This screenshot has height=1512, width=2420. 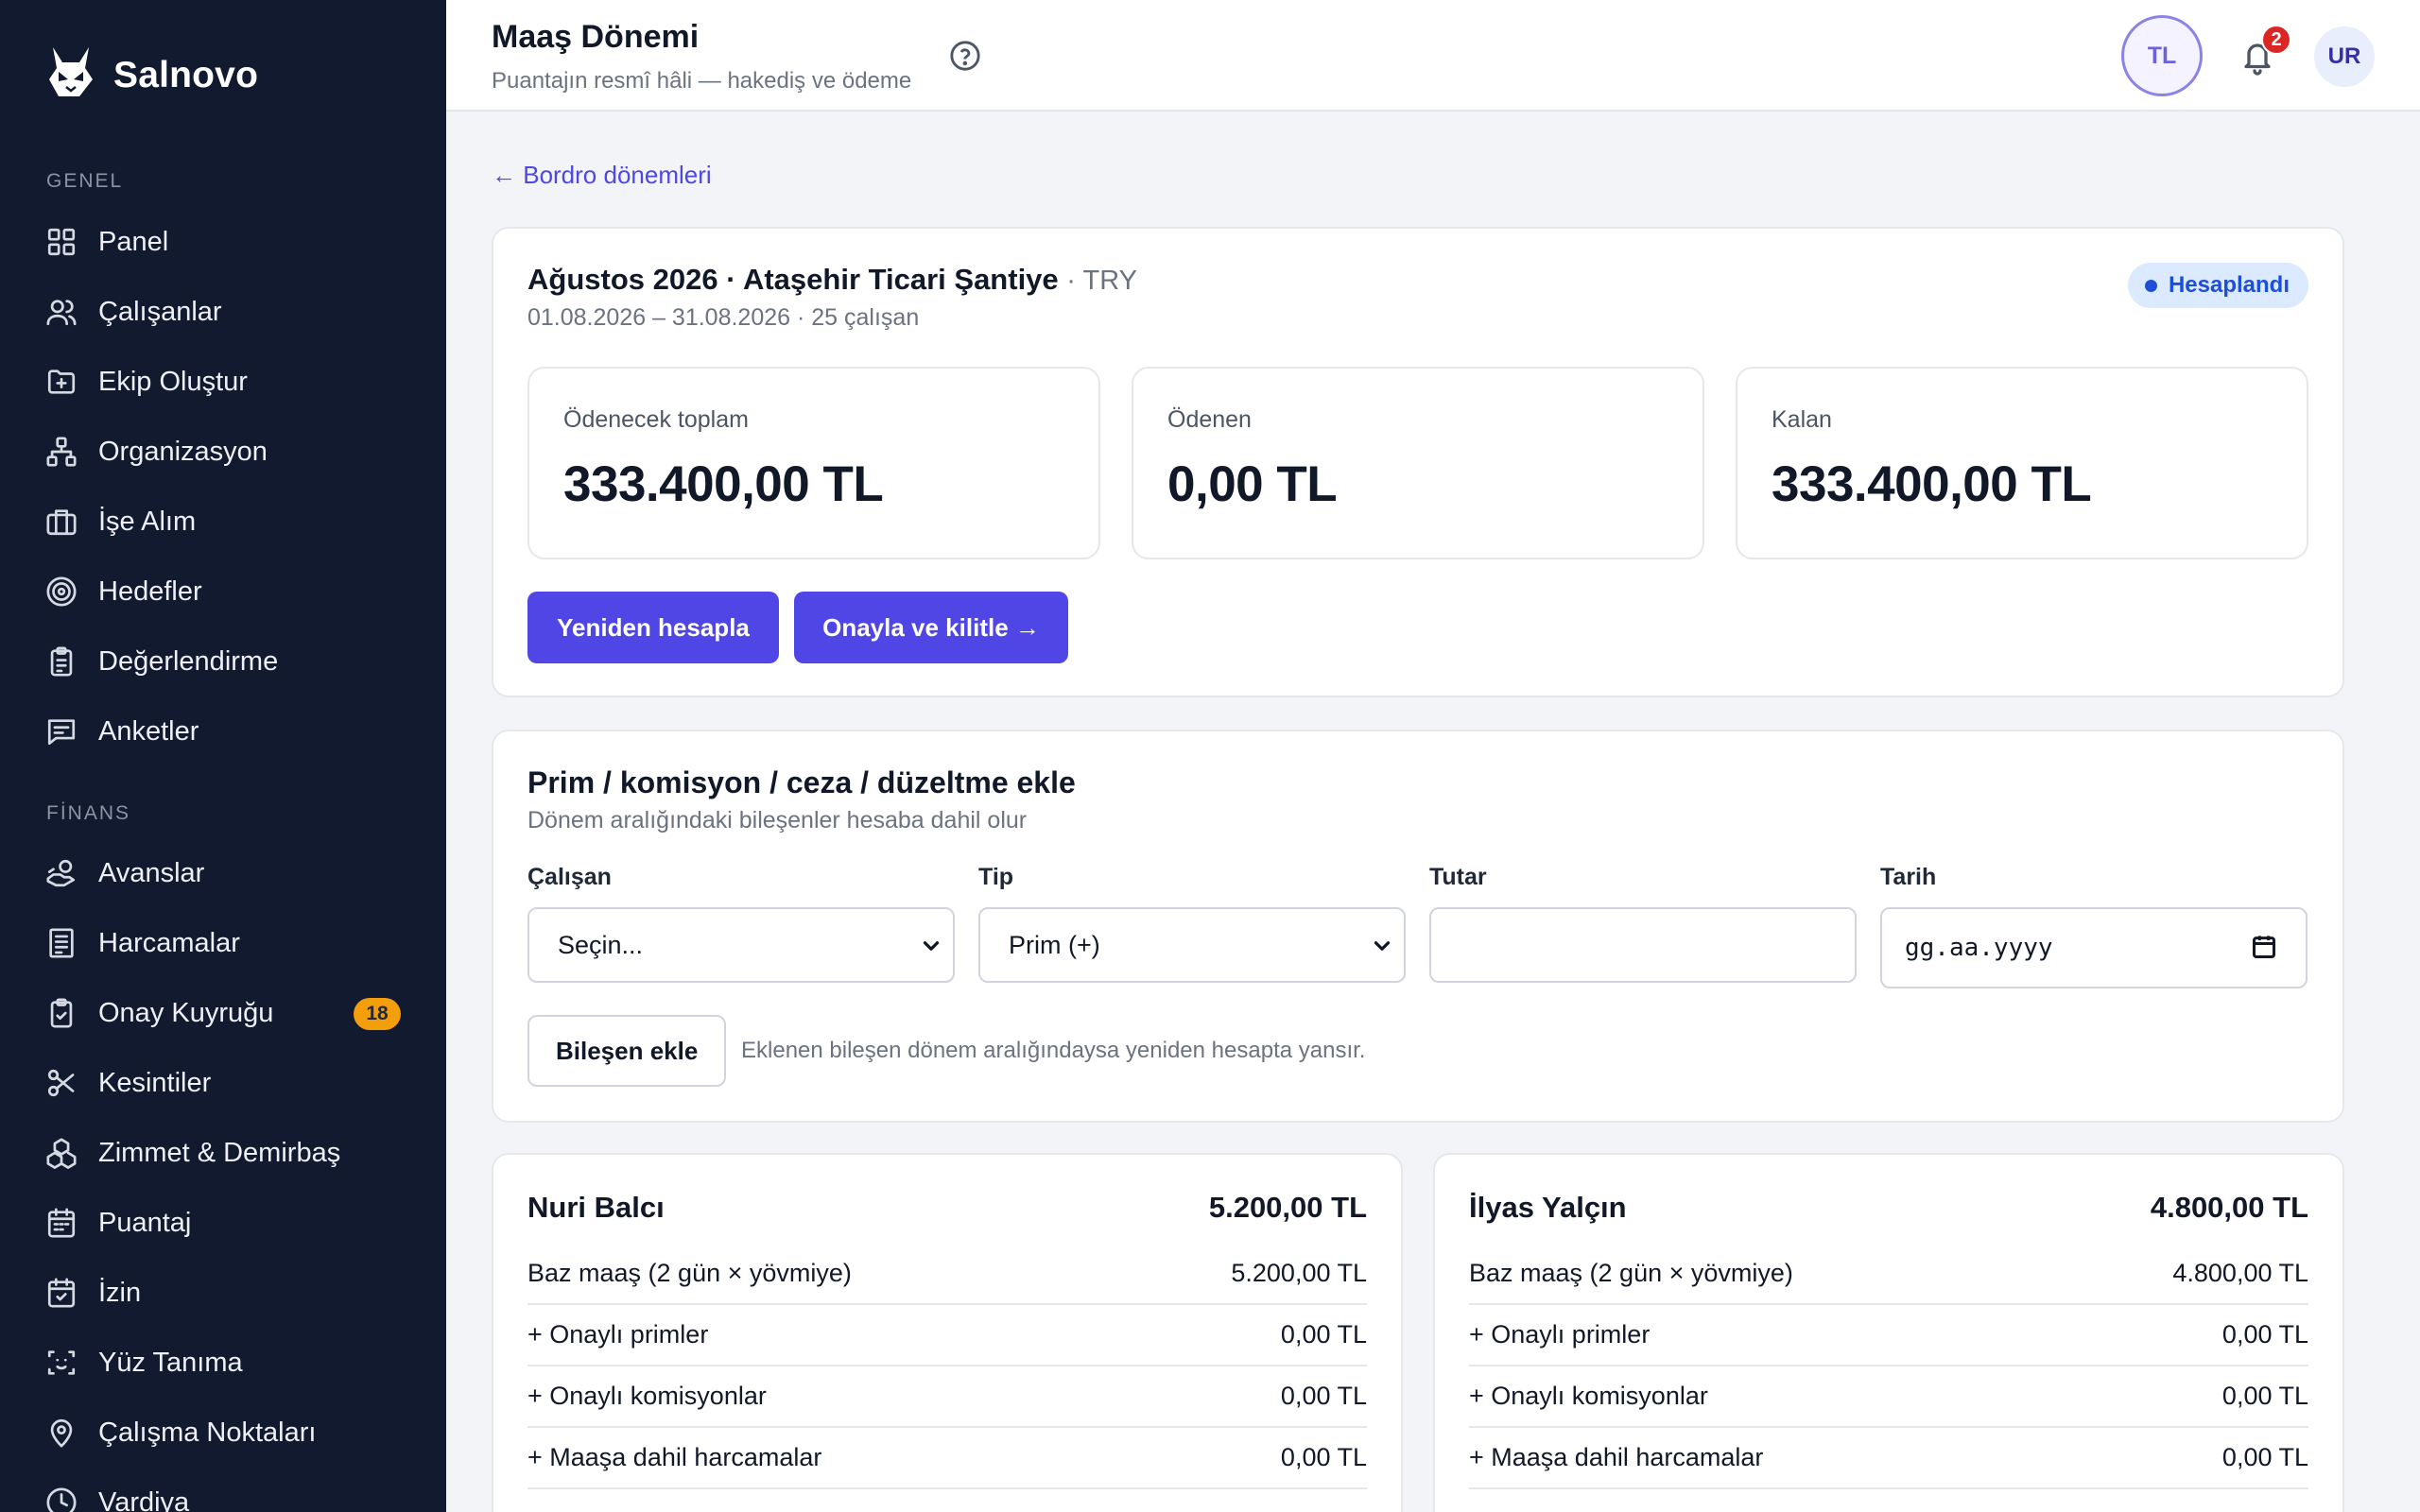 What do you see at coordinates (1802, 419) in the screenshot?
I see `stat-label: Kalan` at bounding box center [1802, 419].